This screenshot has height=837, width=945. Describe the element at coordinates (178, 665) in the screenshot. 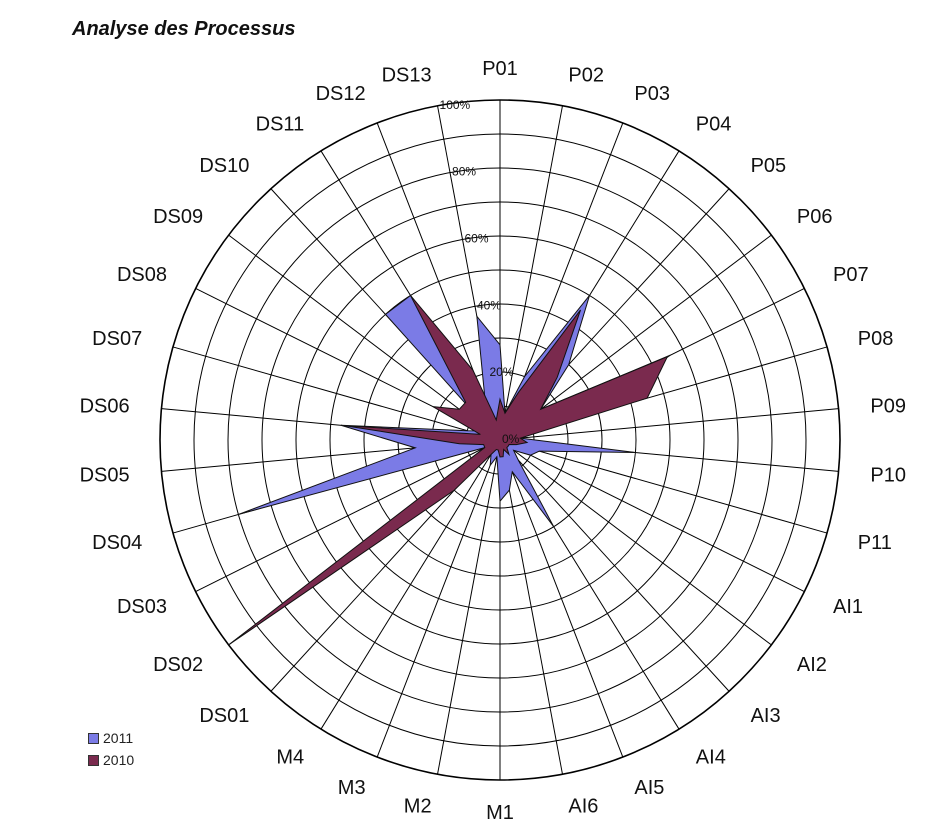

I see `category-label-ds02: DS02` at that location.